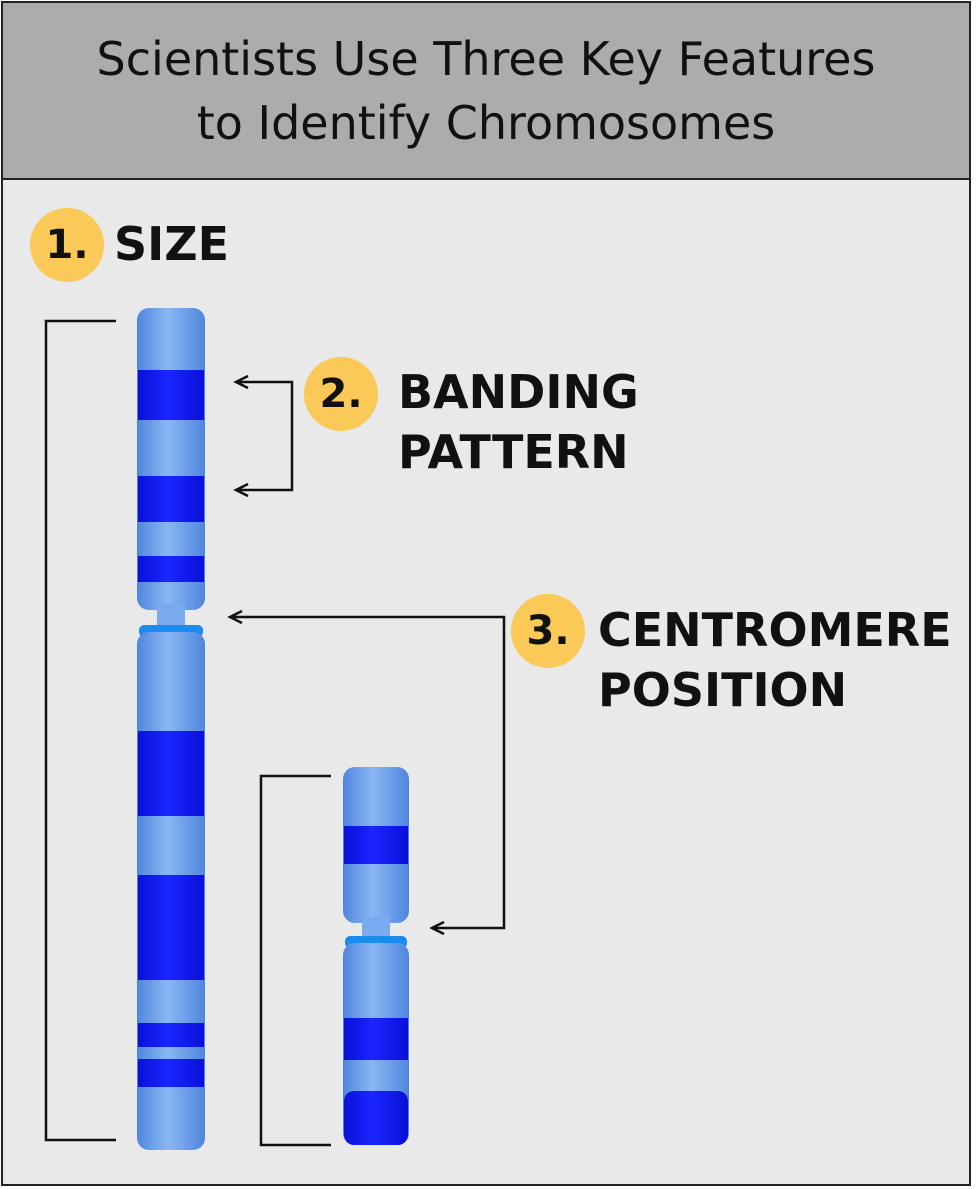 This screenshot has height=1189, width=976. I want to click on large-chromosome, so click(171, 729).